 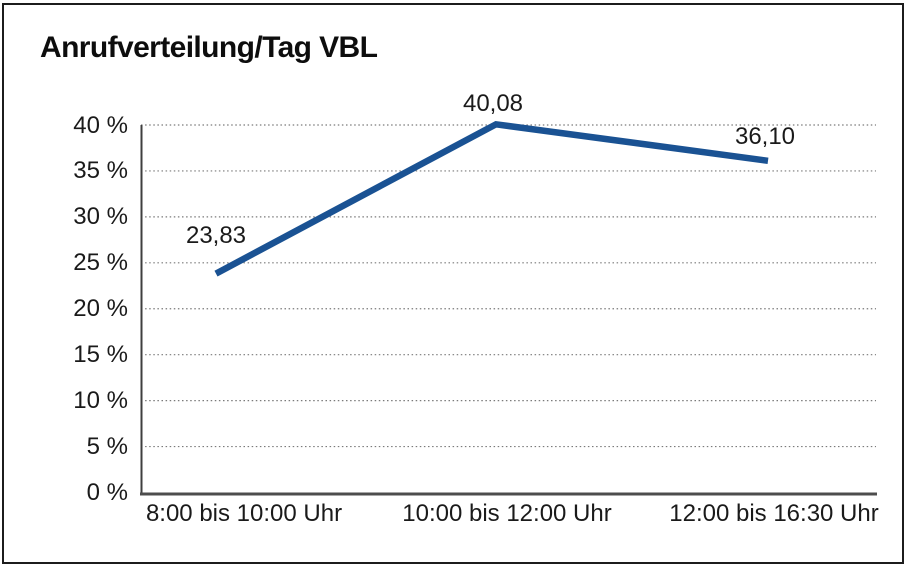 What do you see at coordinates (100, 355) in the screenshot?
I see `y-axis-tick-label: 15 %` at bounding box center [100, 355].